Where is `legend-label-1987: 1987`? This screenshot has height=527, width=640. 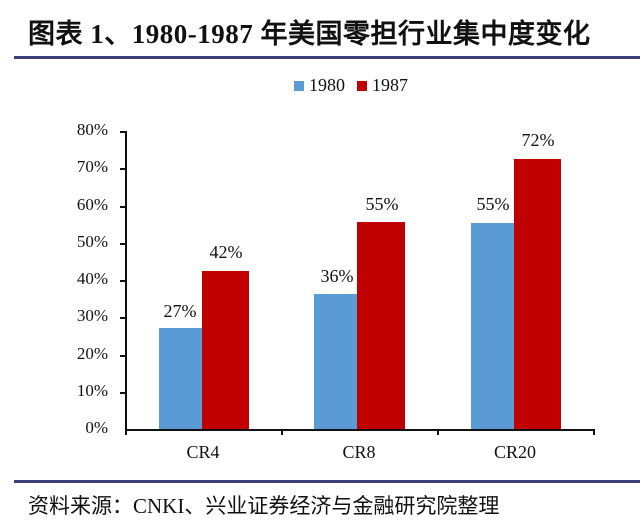
legend-label-1987: 1987 is located at coordinates (390, 85).